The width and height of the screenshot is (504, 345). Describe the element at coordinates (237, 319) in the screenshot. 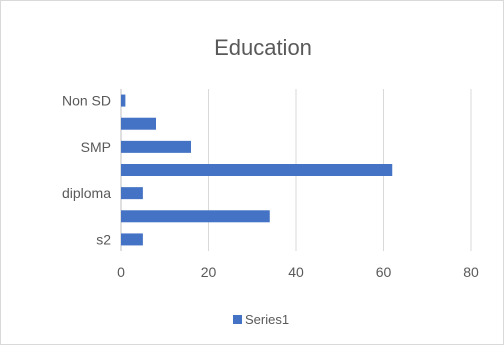

I see `legend-swatch-series1` at that location.